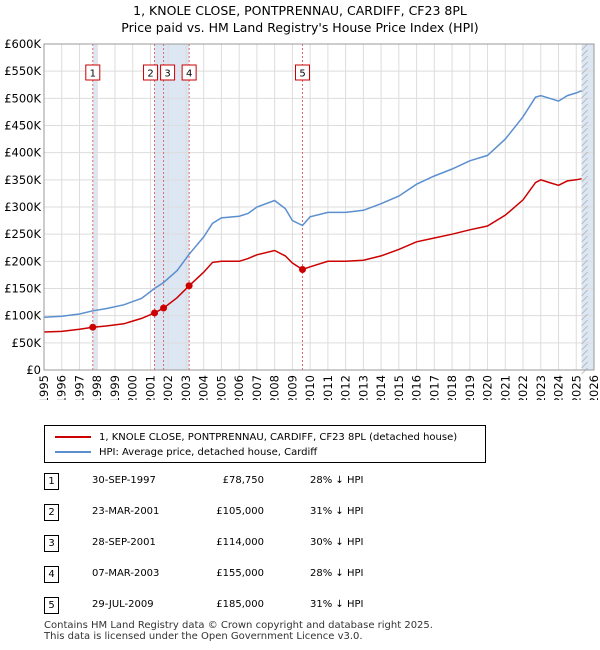 Image resolution: width=600 pixels, height=650 pixels. What do you see at coordinates (470, 387) in the screenshot?
I see `x-tick-label: 2019` at bounding box center [470, 387].